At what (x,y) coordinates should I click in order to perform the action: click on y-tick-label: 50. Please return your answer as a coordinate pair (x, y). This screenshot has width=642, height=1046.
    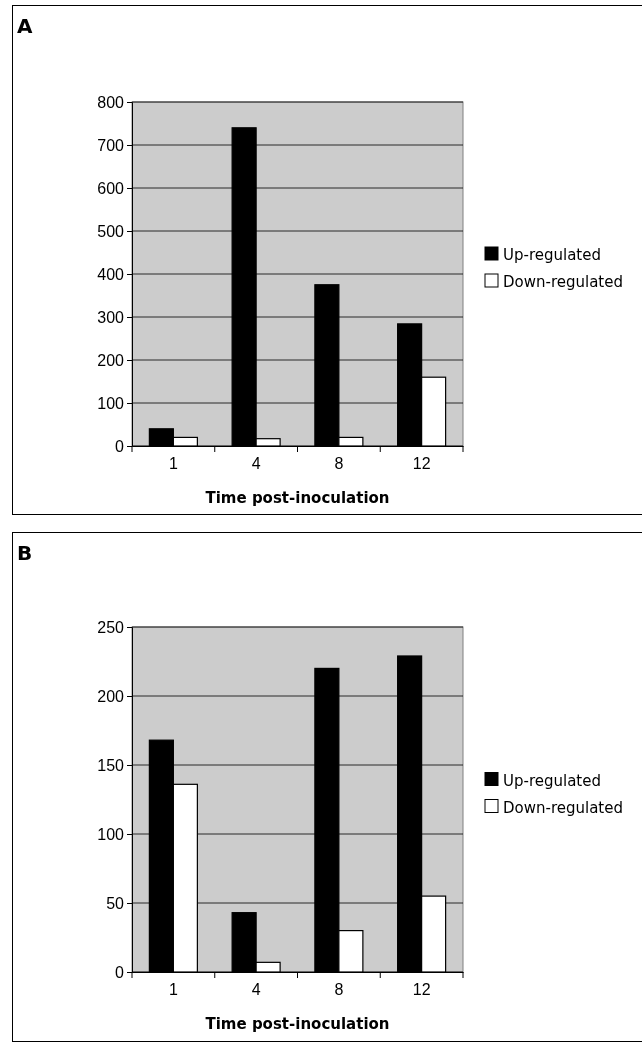
    Looking at the image, I should click on (115, 903).